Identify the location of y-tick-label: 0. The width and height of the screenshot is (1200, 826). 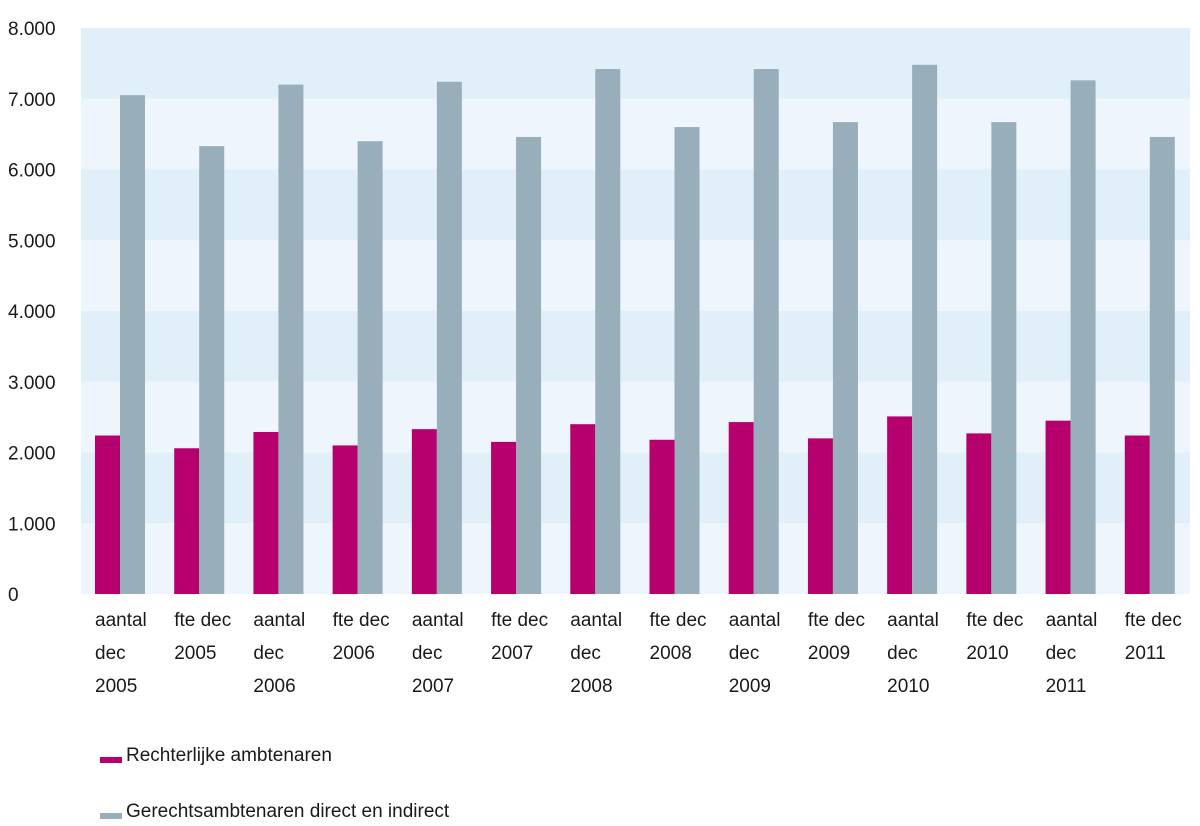
(13, 595).